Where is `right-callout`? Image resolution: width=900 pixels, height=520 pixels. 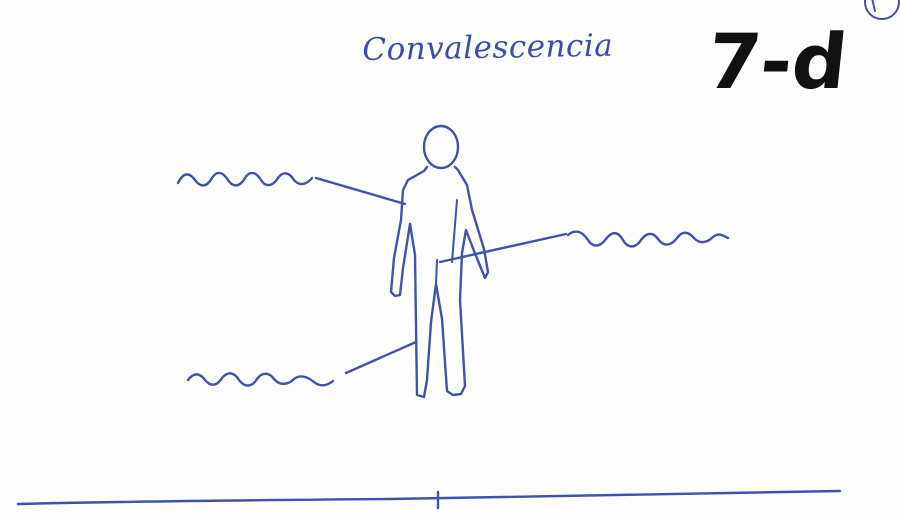 right-callout is located at coordinates (584, 247).